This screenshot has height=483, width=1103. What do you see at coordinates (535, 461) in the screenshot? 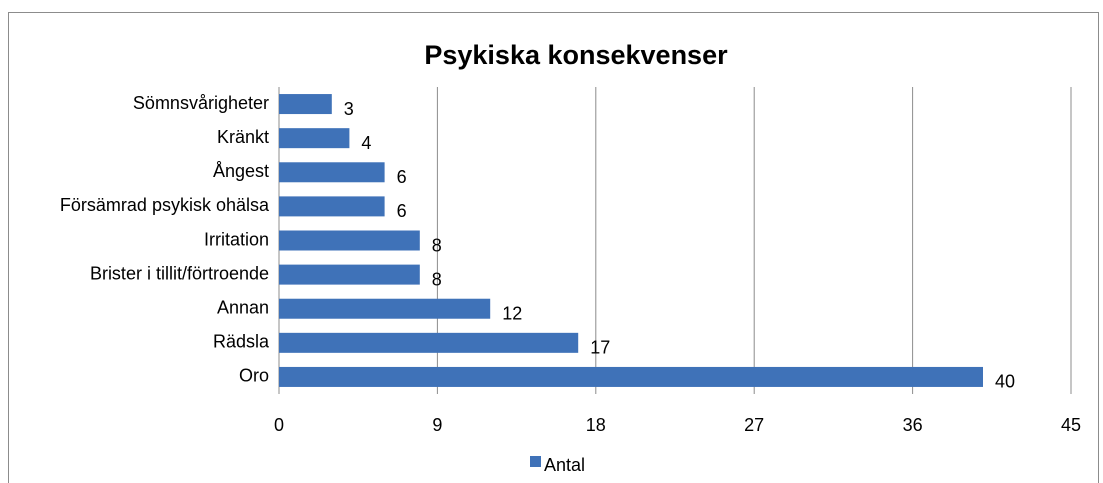
I see `legend-swatch` at bounding box center [535, 461].